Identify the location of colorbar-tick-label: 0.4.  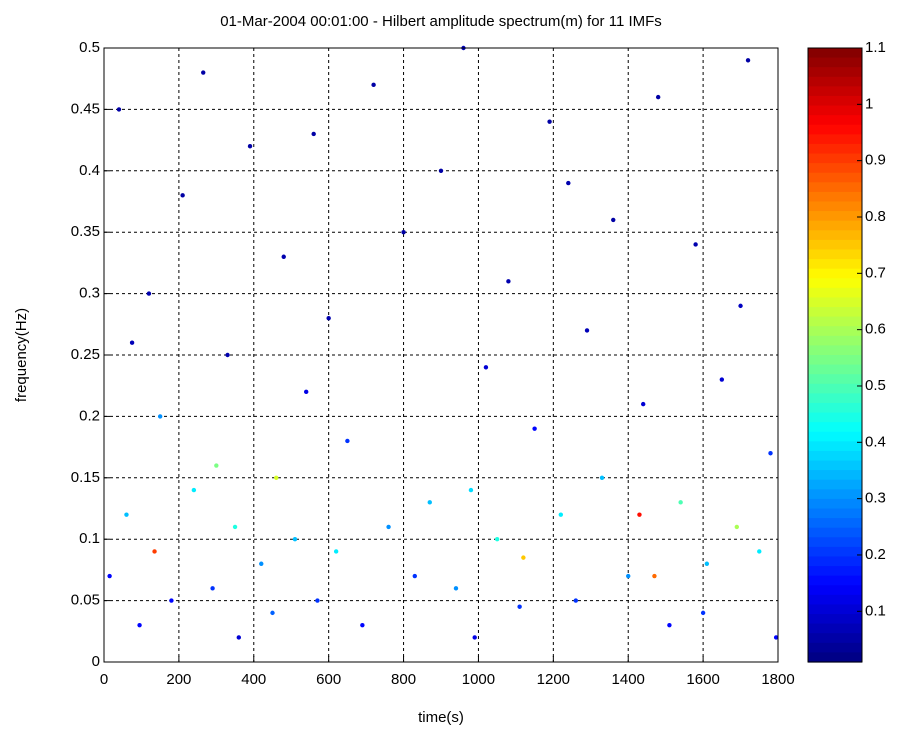
(875, 441).